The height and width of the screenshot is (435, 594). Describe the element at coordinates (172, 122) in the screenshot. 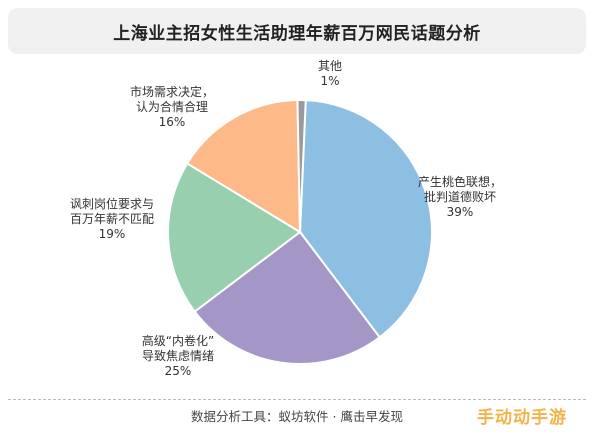

I see `slice-percent-label: 16%` at that location.